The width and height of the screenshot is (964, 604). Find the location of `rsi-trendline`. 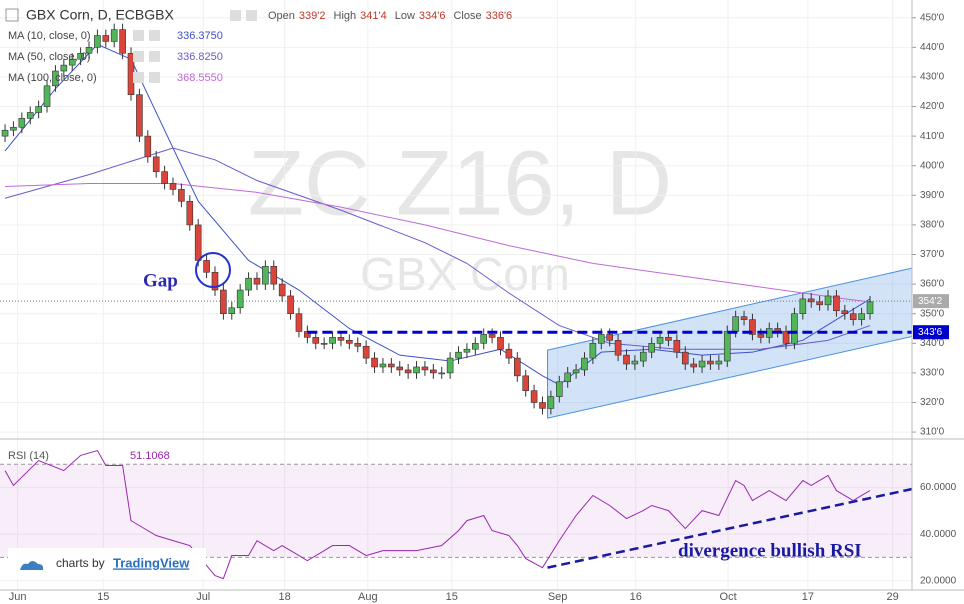

rsi-trendline is located at coordinates (729, 528).